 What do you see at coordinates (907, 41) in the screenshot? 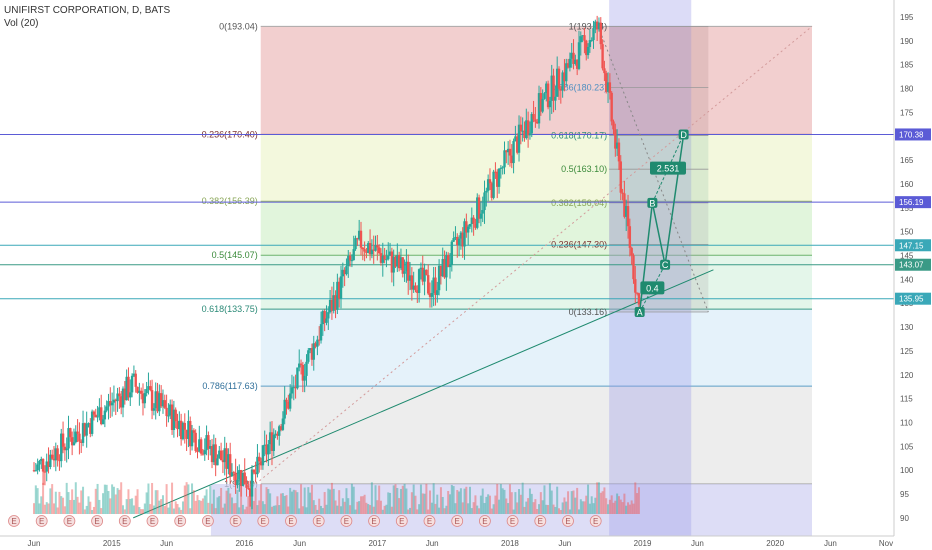
I see `price-axis-tick: 190` at bounding box center [907, 41].